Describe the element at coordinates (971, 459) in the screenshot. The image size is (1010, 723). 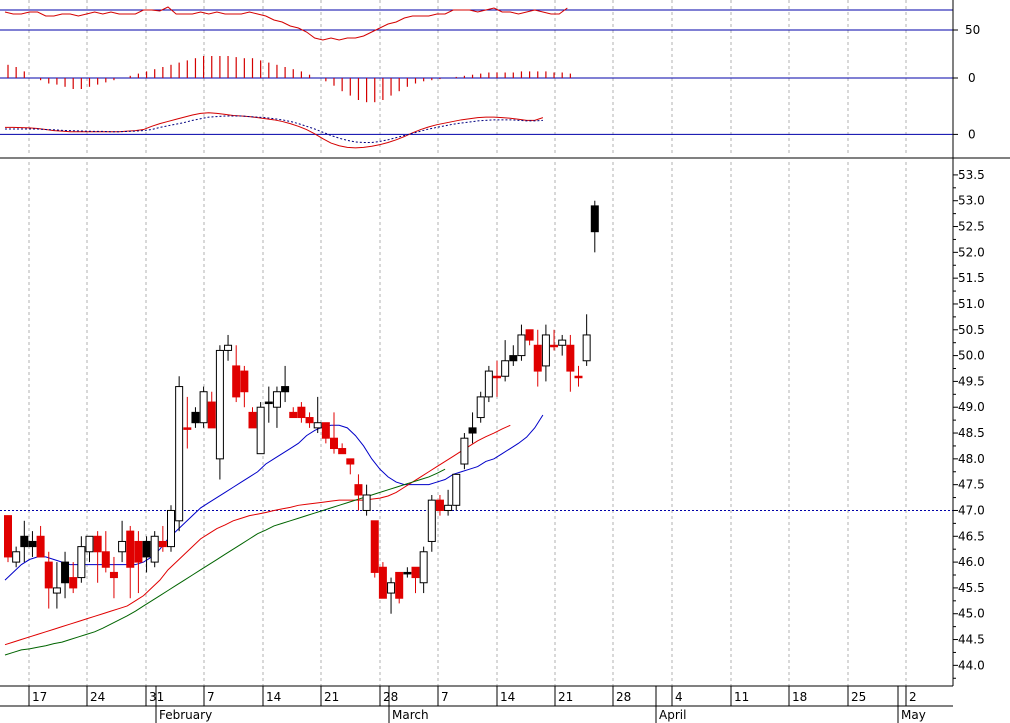
I see `price-tick-label: 48.0` at that location.